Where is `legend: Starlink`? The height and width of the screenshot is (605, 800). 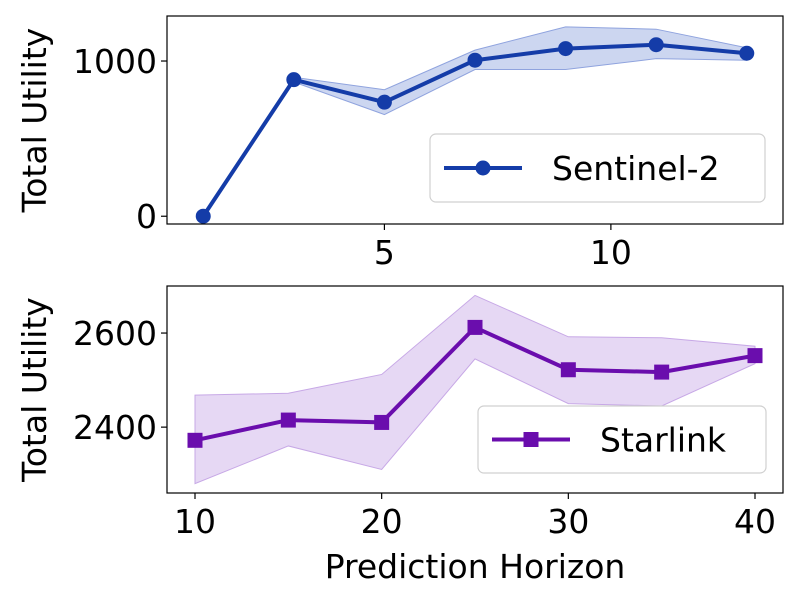
legend: Starlink is located at coordinates (622, 439).